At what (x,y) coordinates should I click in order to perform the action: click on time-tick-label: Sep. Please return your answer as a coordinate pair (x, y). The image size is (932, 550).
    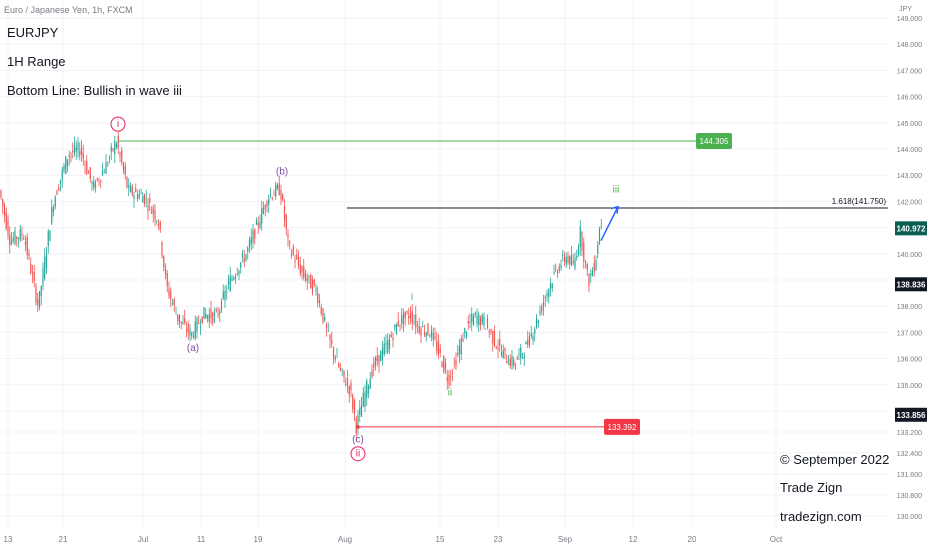
    Looking at the image, I should click on (565, 539).